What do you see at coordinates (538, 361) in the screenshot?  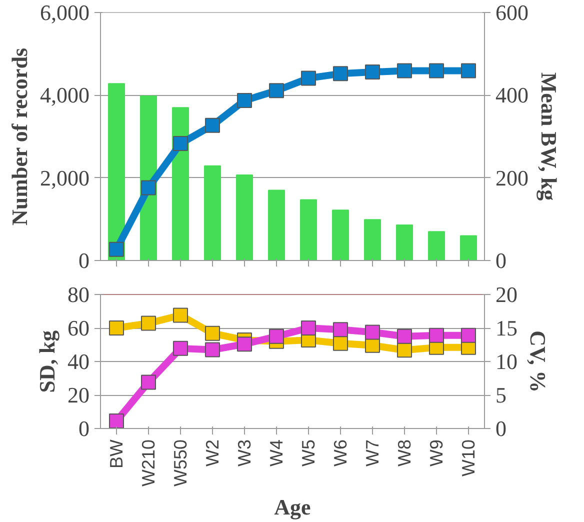 I see `y2-axis-title: CV, %` at bounding box center [538, 361].